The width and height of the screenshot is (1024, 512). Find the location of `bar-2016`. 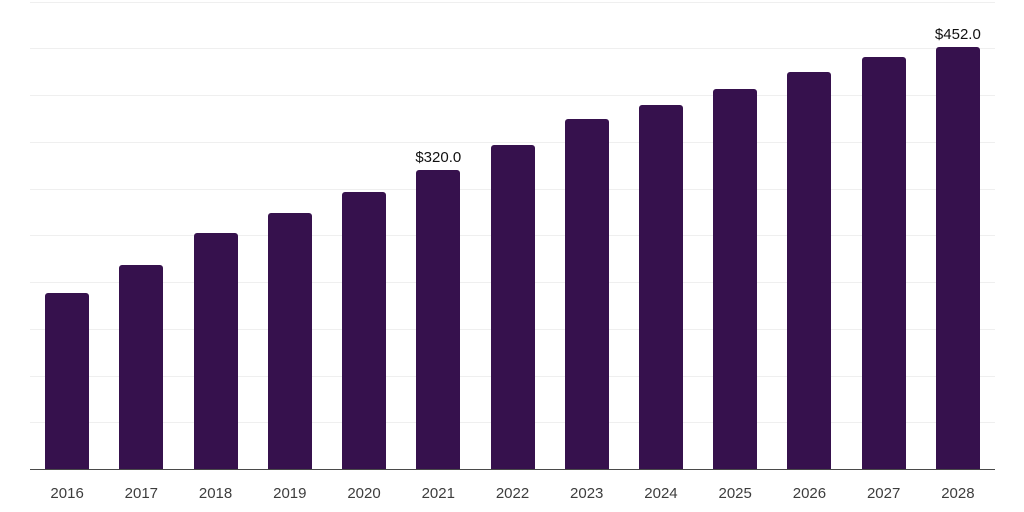

bar-2016 is located at coordinates (67, 381).